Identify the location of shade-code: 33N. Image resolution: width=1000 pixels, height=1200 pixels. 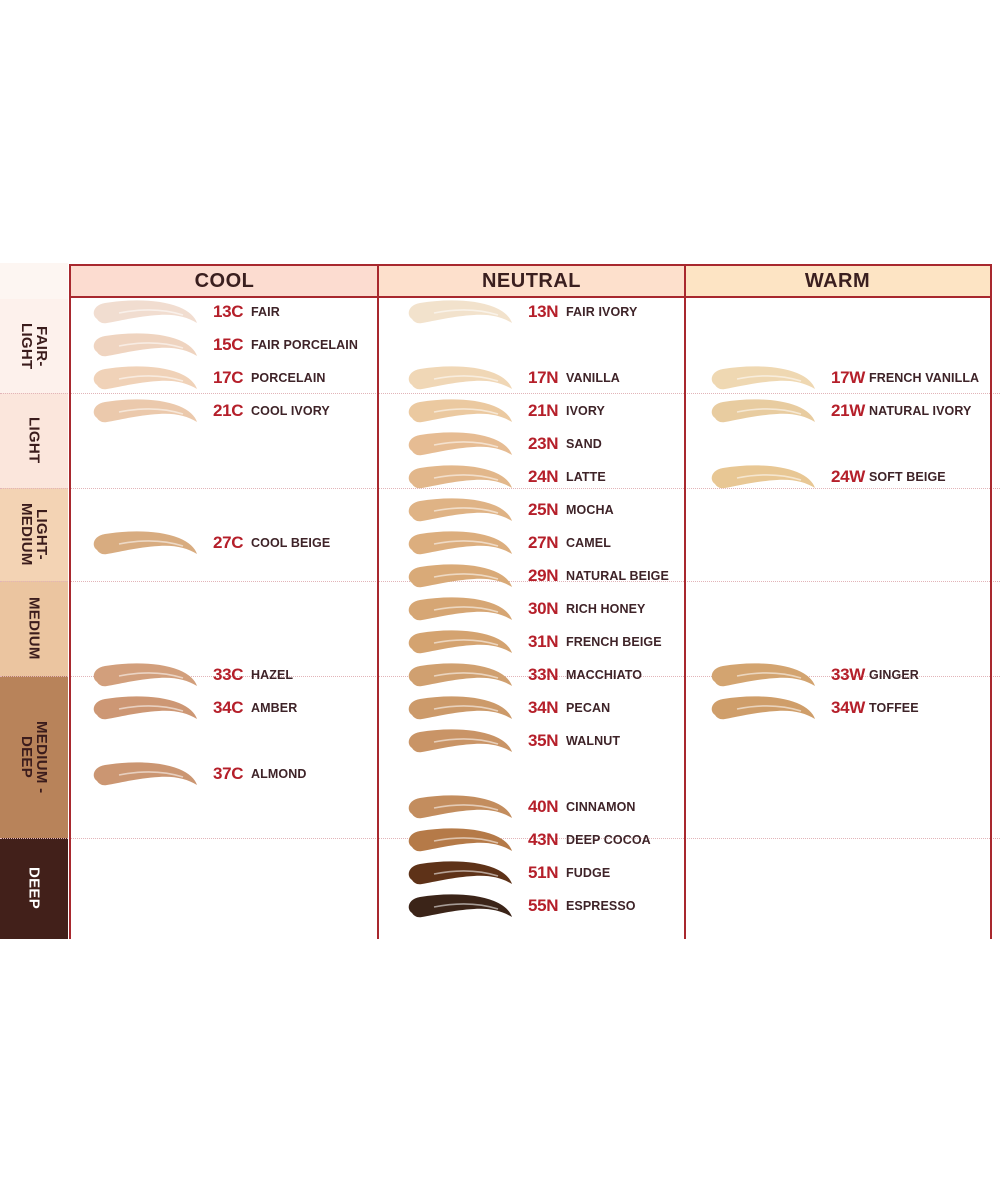
(543, 674).